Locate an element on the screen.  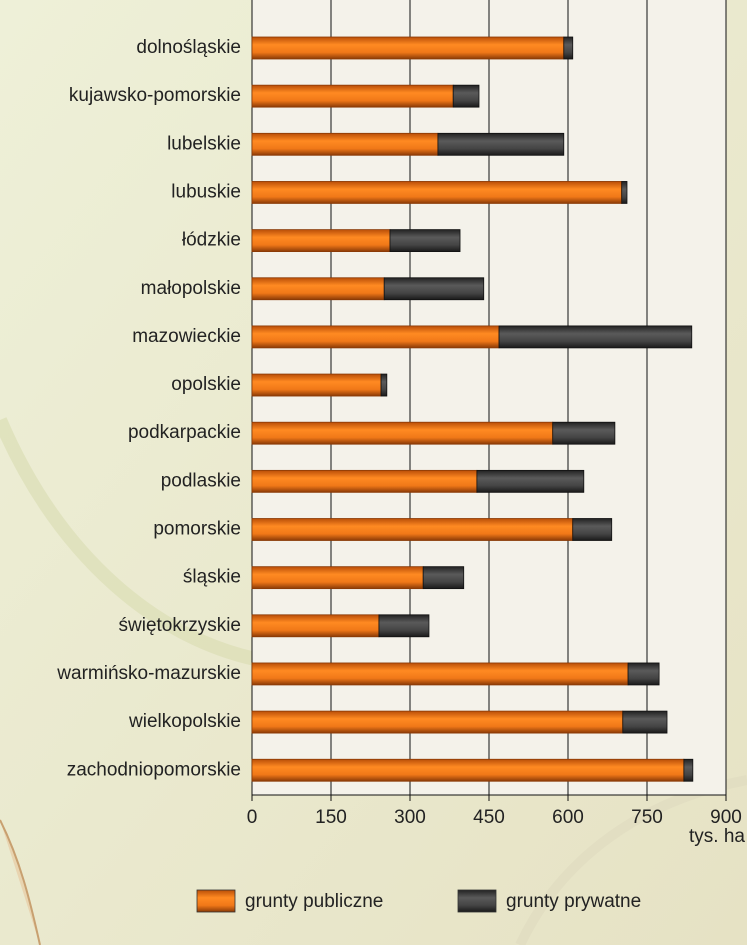
x-tick-label: 150 is located at coordinates (331, 817).